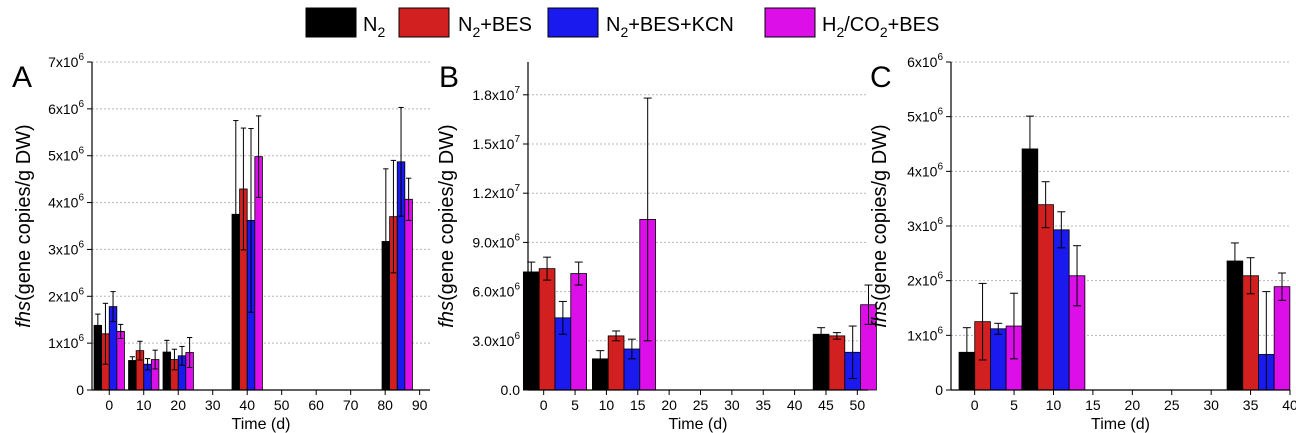 The image size is (1296, 433). I want to click on legend-swatch-n2, so click(331, 22).